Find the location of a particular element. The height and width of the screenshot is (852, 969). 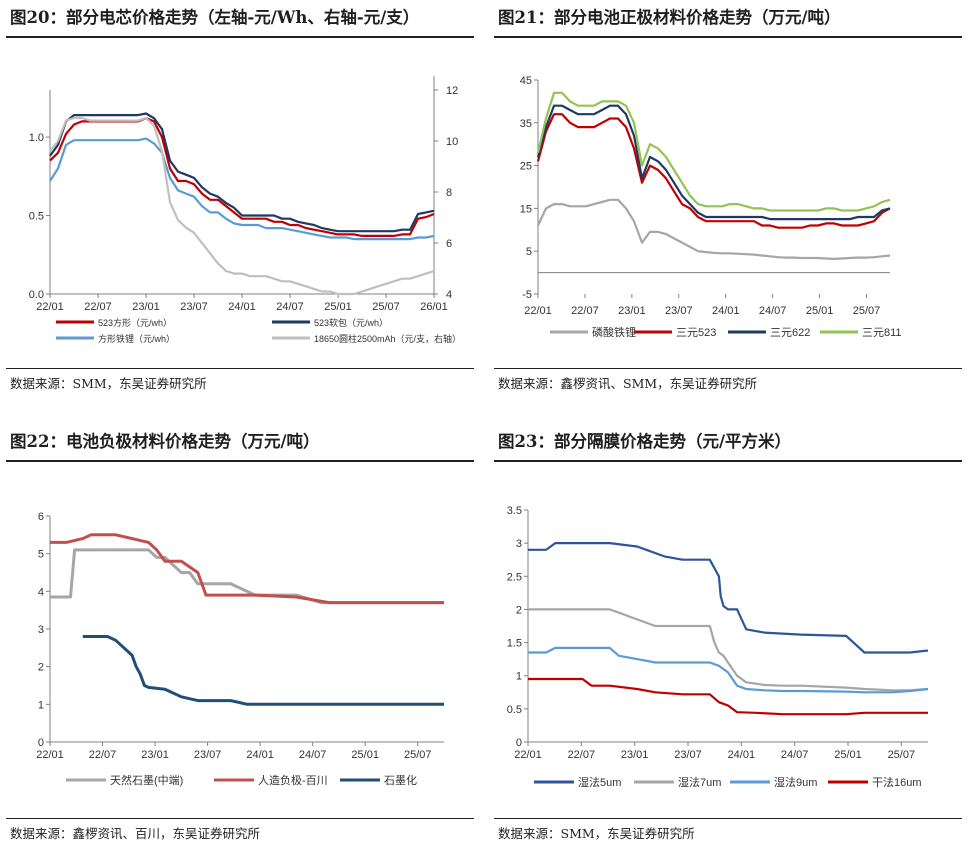

legend-label: 干法16um is located at coordinates (897, 782).